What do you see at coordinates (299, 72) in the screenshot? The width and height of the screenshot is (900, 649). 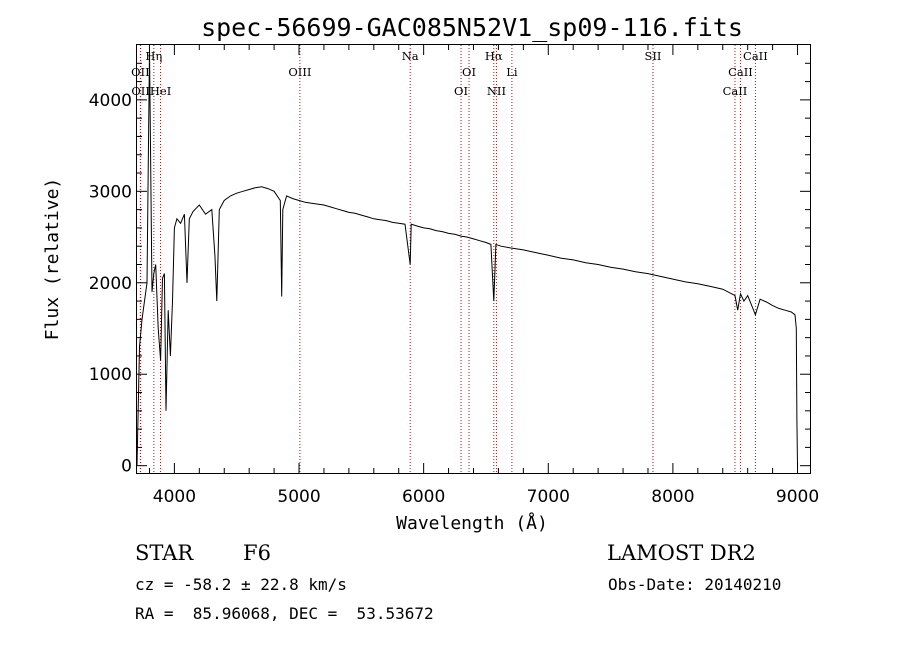 I see `spectral-line-label: OIII` at bounding box center [299, 72].